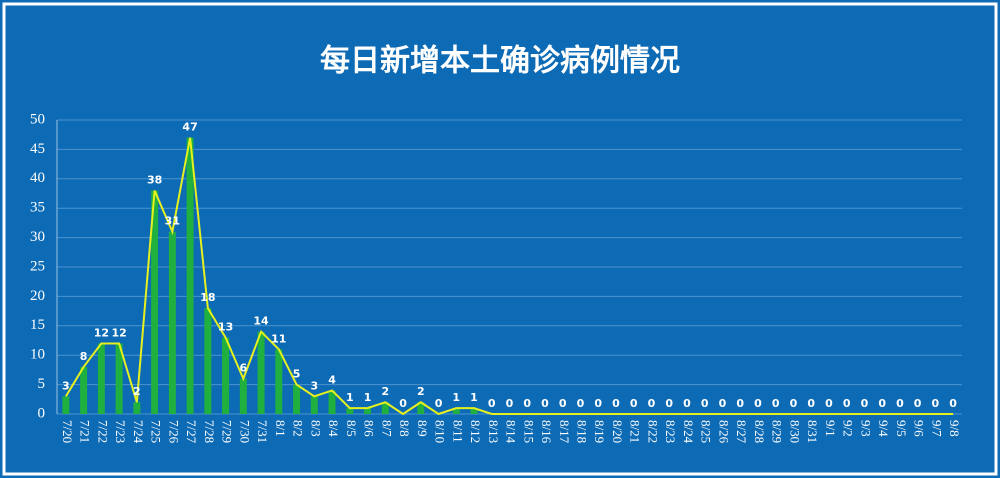 Image resolution: width=1000 pixels, height=478 pixels. I want to click on x-tick-label: 7/27, so click(191, 432).